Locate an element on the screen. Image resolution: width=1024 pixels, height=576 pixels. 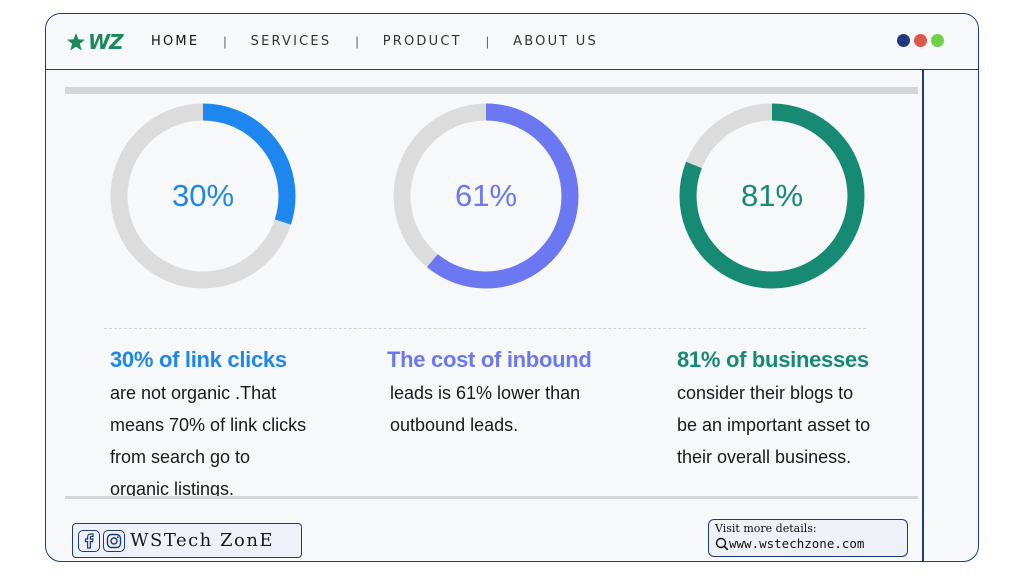
visit-title: Visit more details: is located at coordinates (766, 528).